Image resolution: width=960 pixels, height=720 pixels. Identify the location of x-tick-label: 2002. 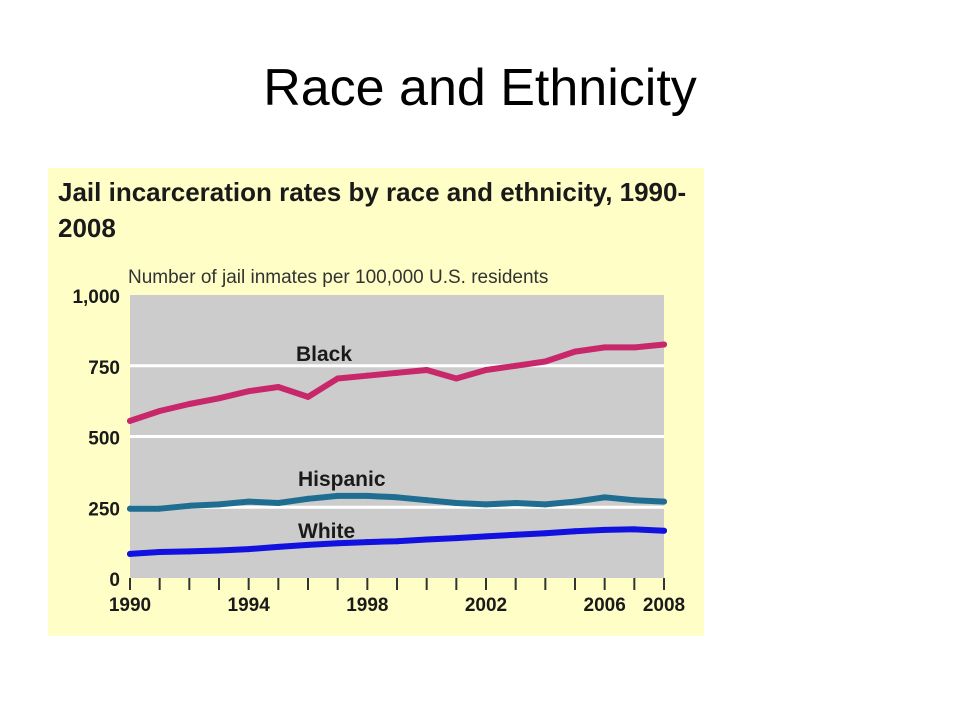
(486, 605).